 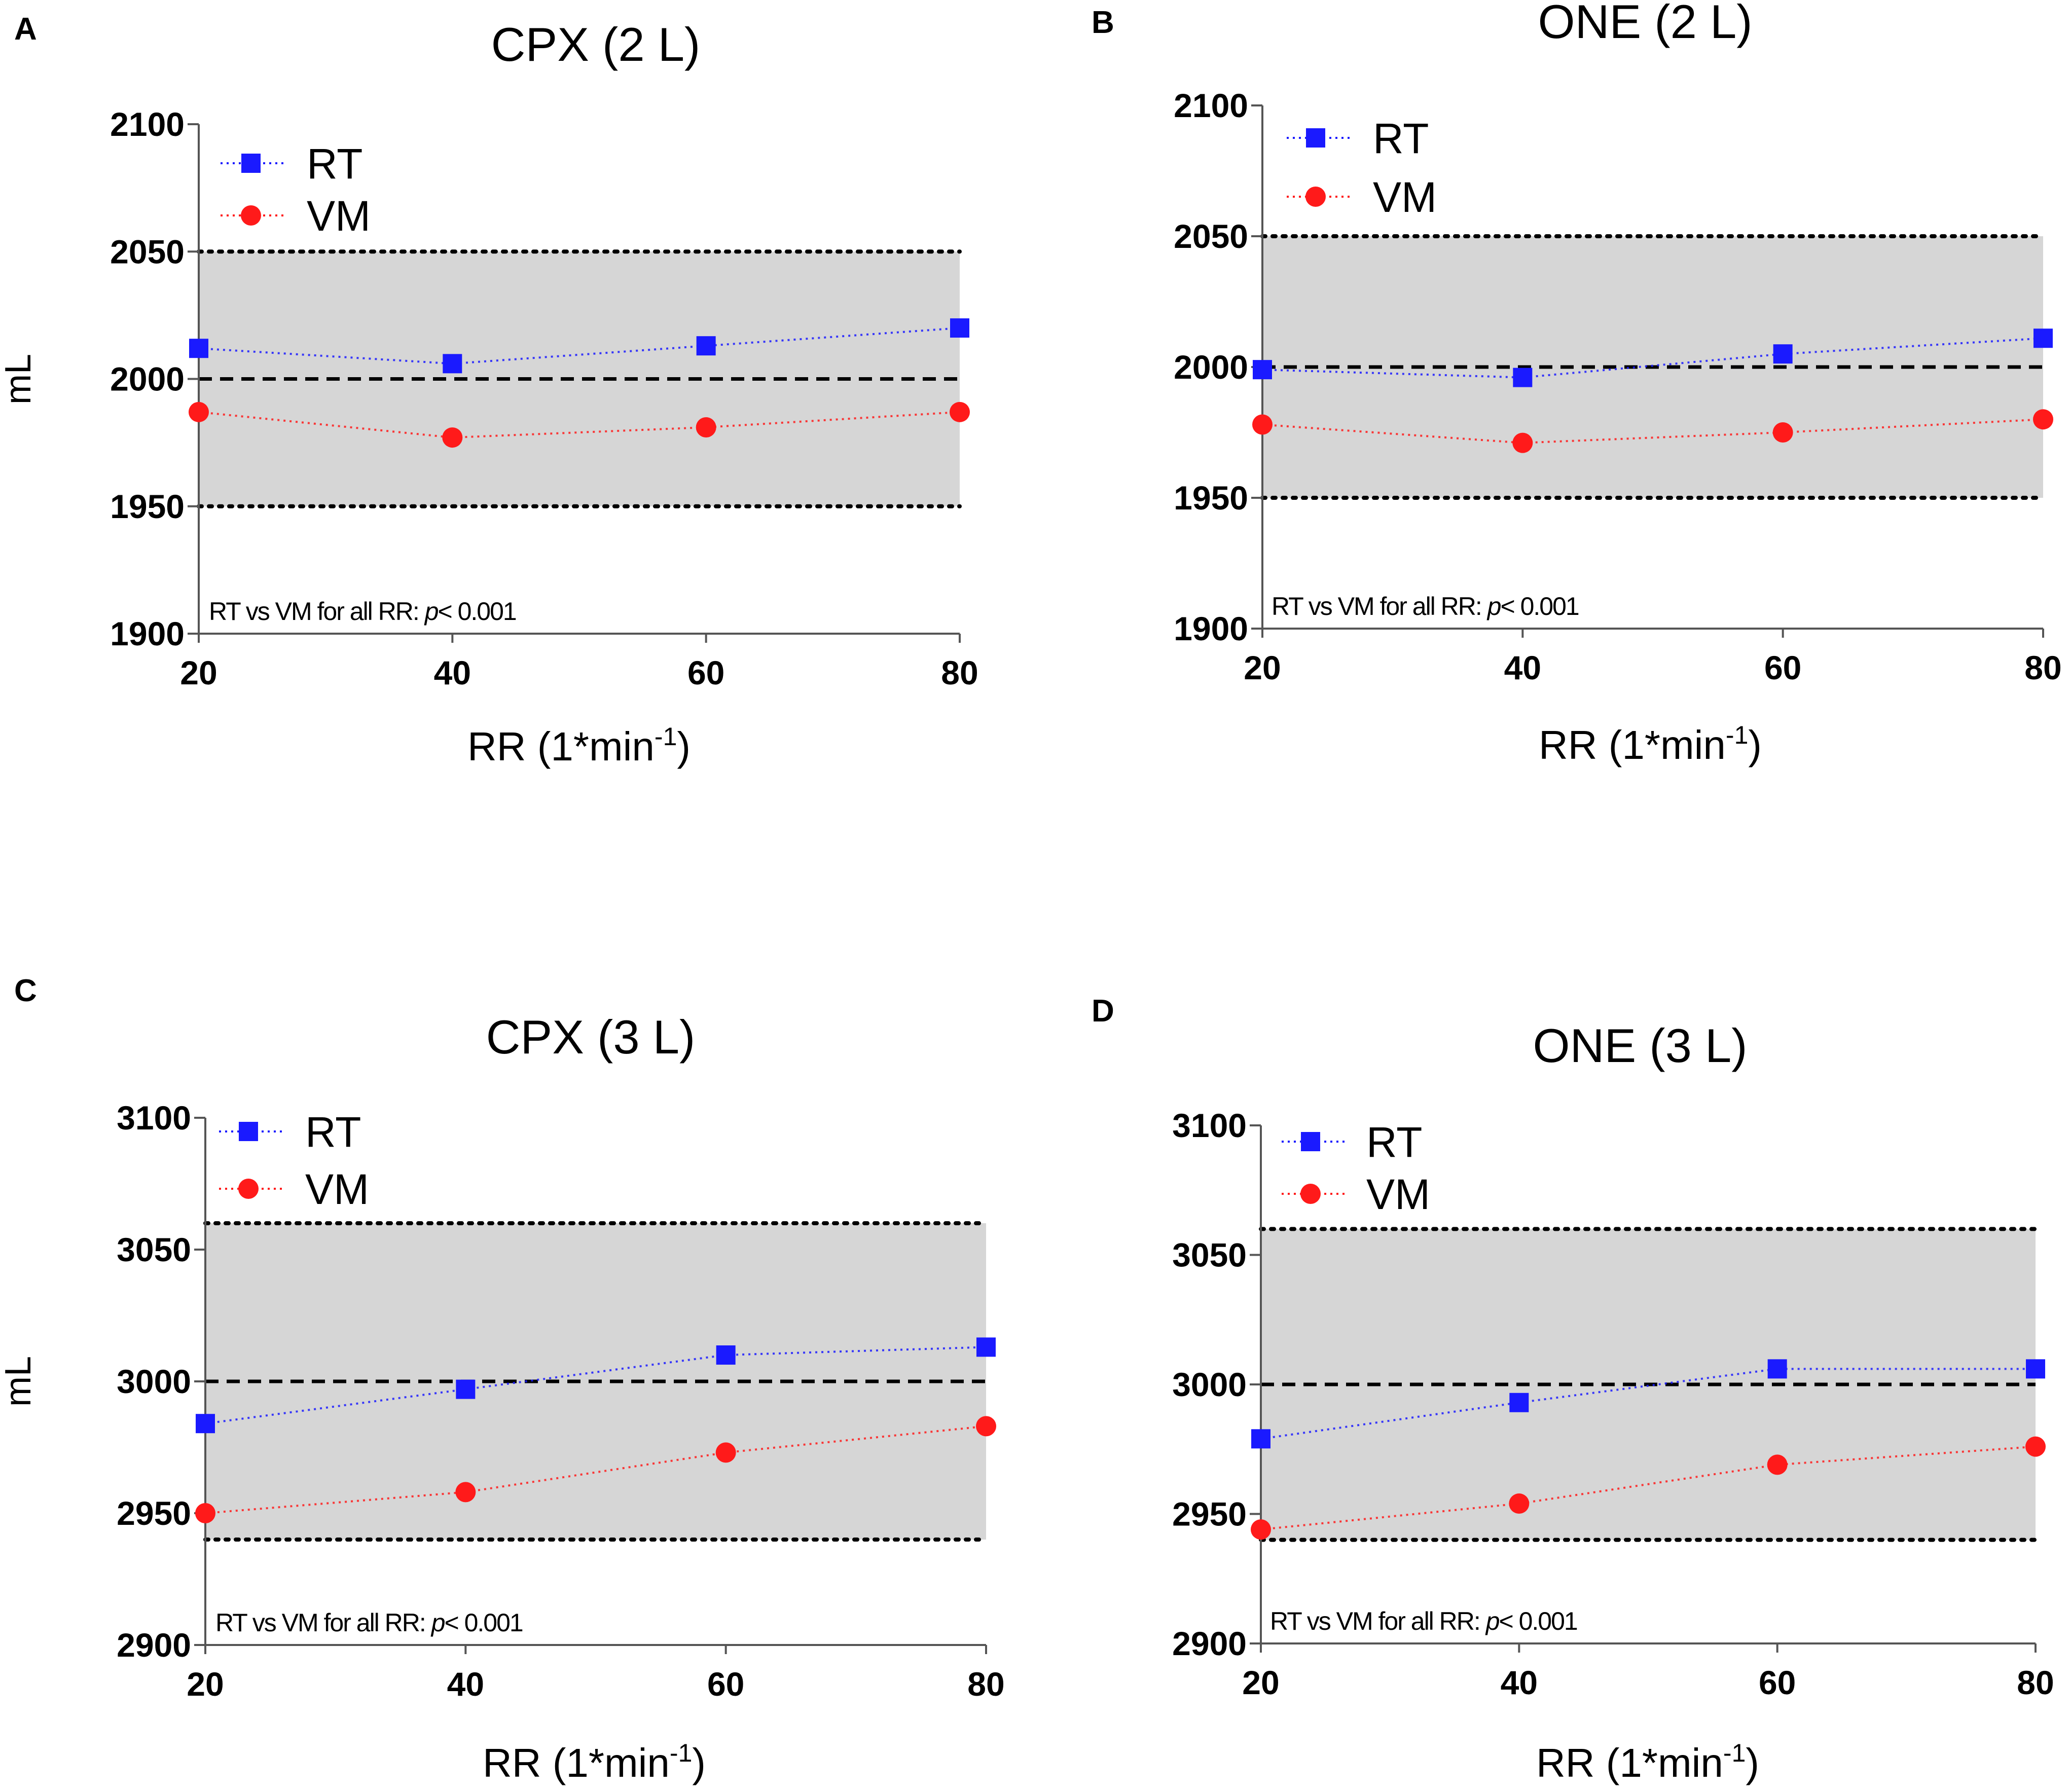 I want to click on y-tick-label: 2050, so click(x=1211, y=236).